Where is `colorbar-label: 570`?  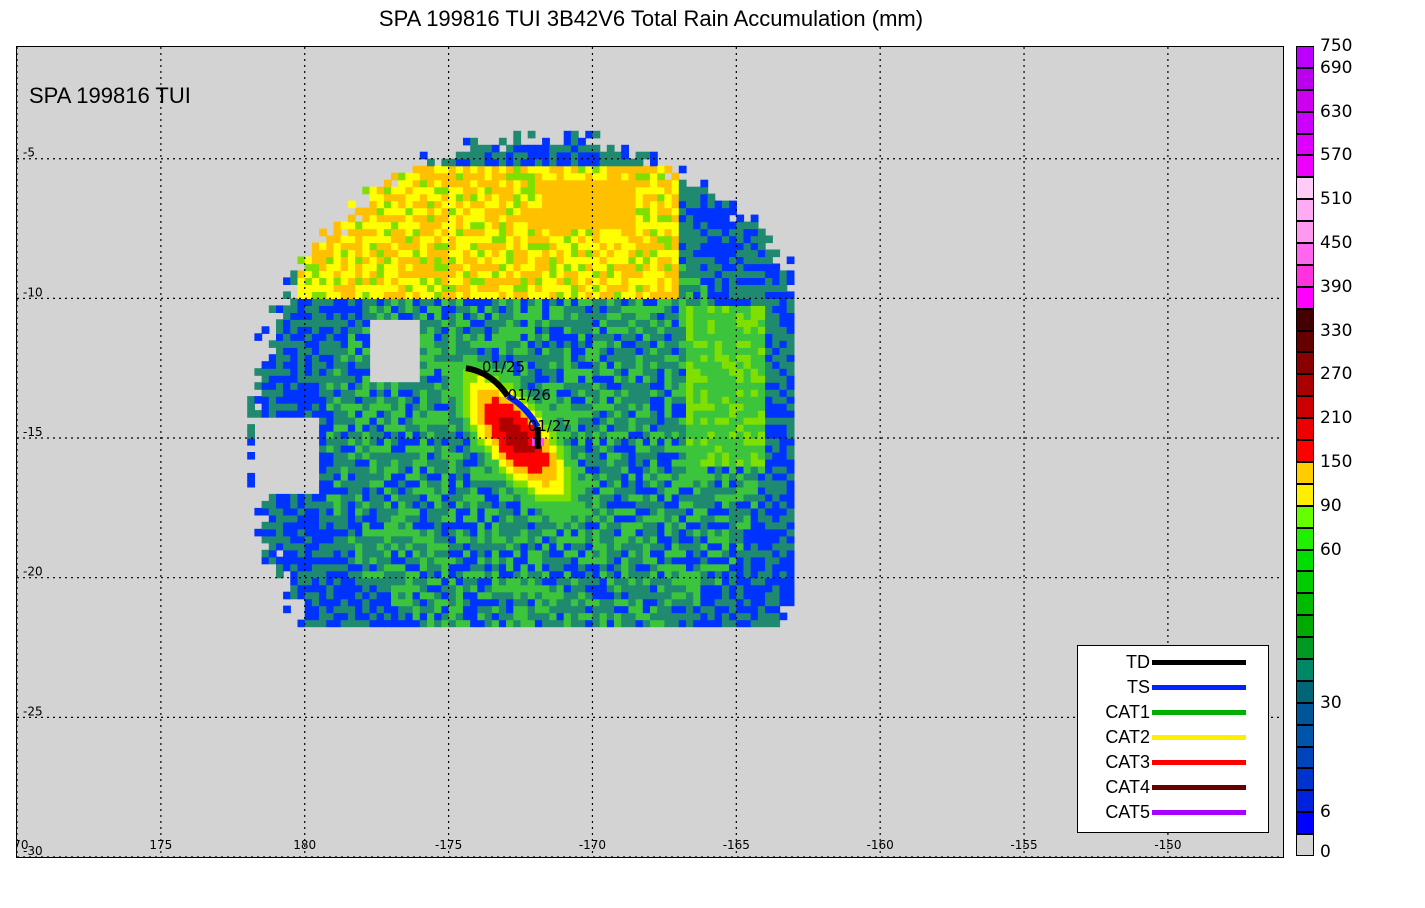
colorbar-label: 570 is located at coordinates (1336, 155).